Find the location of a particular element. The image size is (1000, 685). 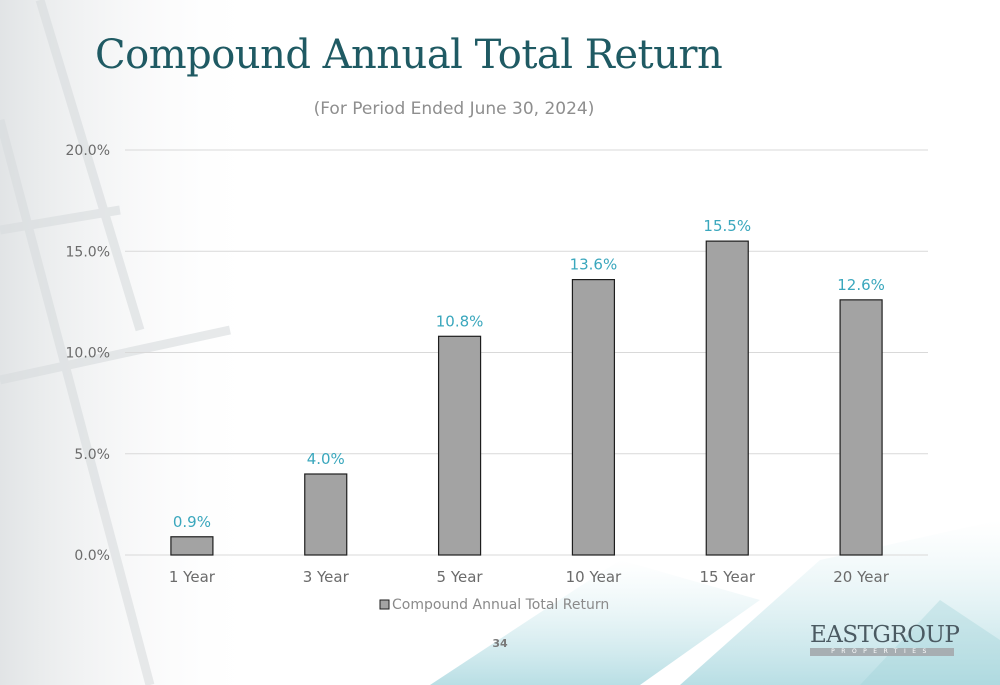

x-tick-label: 5 Year is located at coordinates (460, 577).